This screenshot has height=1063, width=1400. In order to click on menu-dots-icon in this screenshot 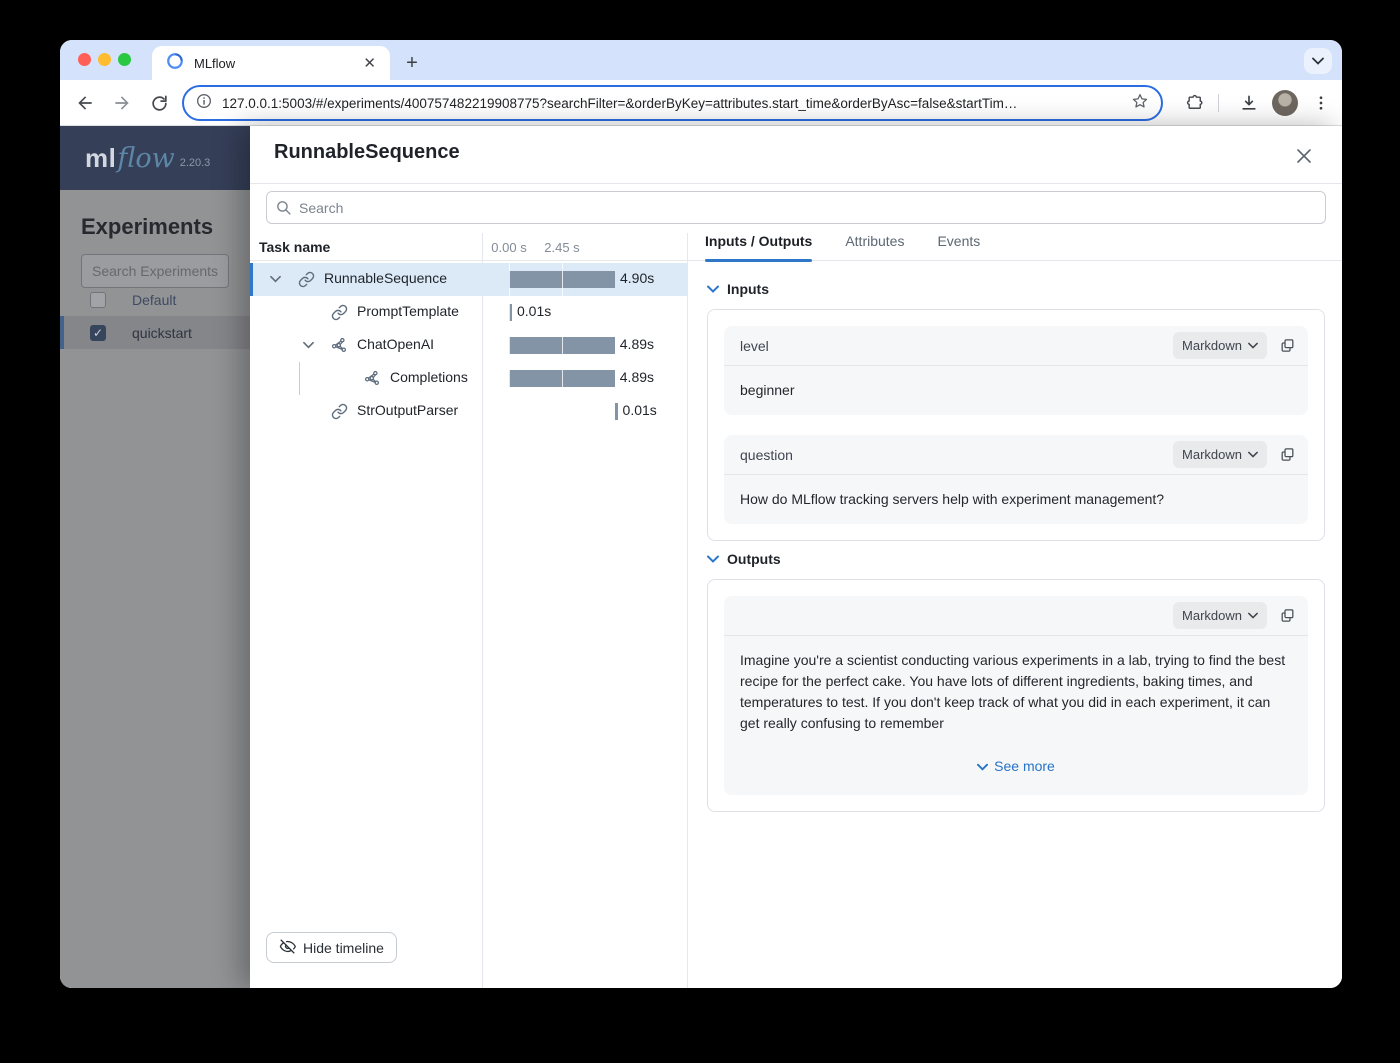, I will do `click(1321, 103)`.